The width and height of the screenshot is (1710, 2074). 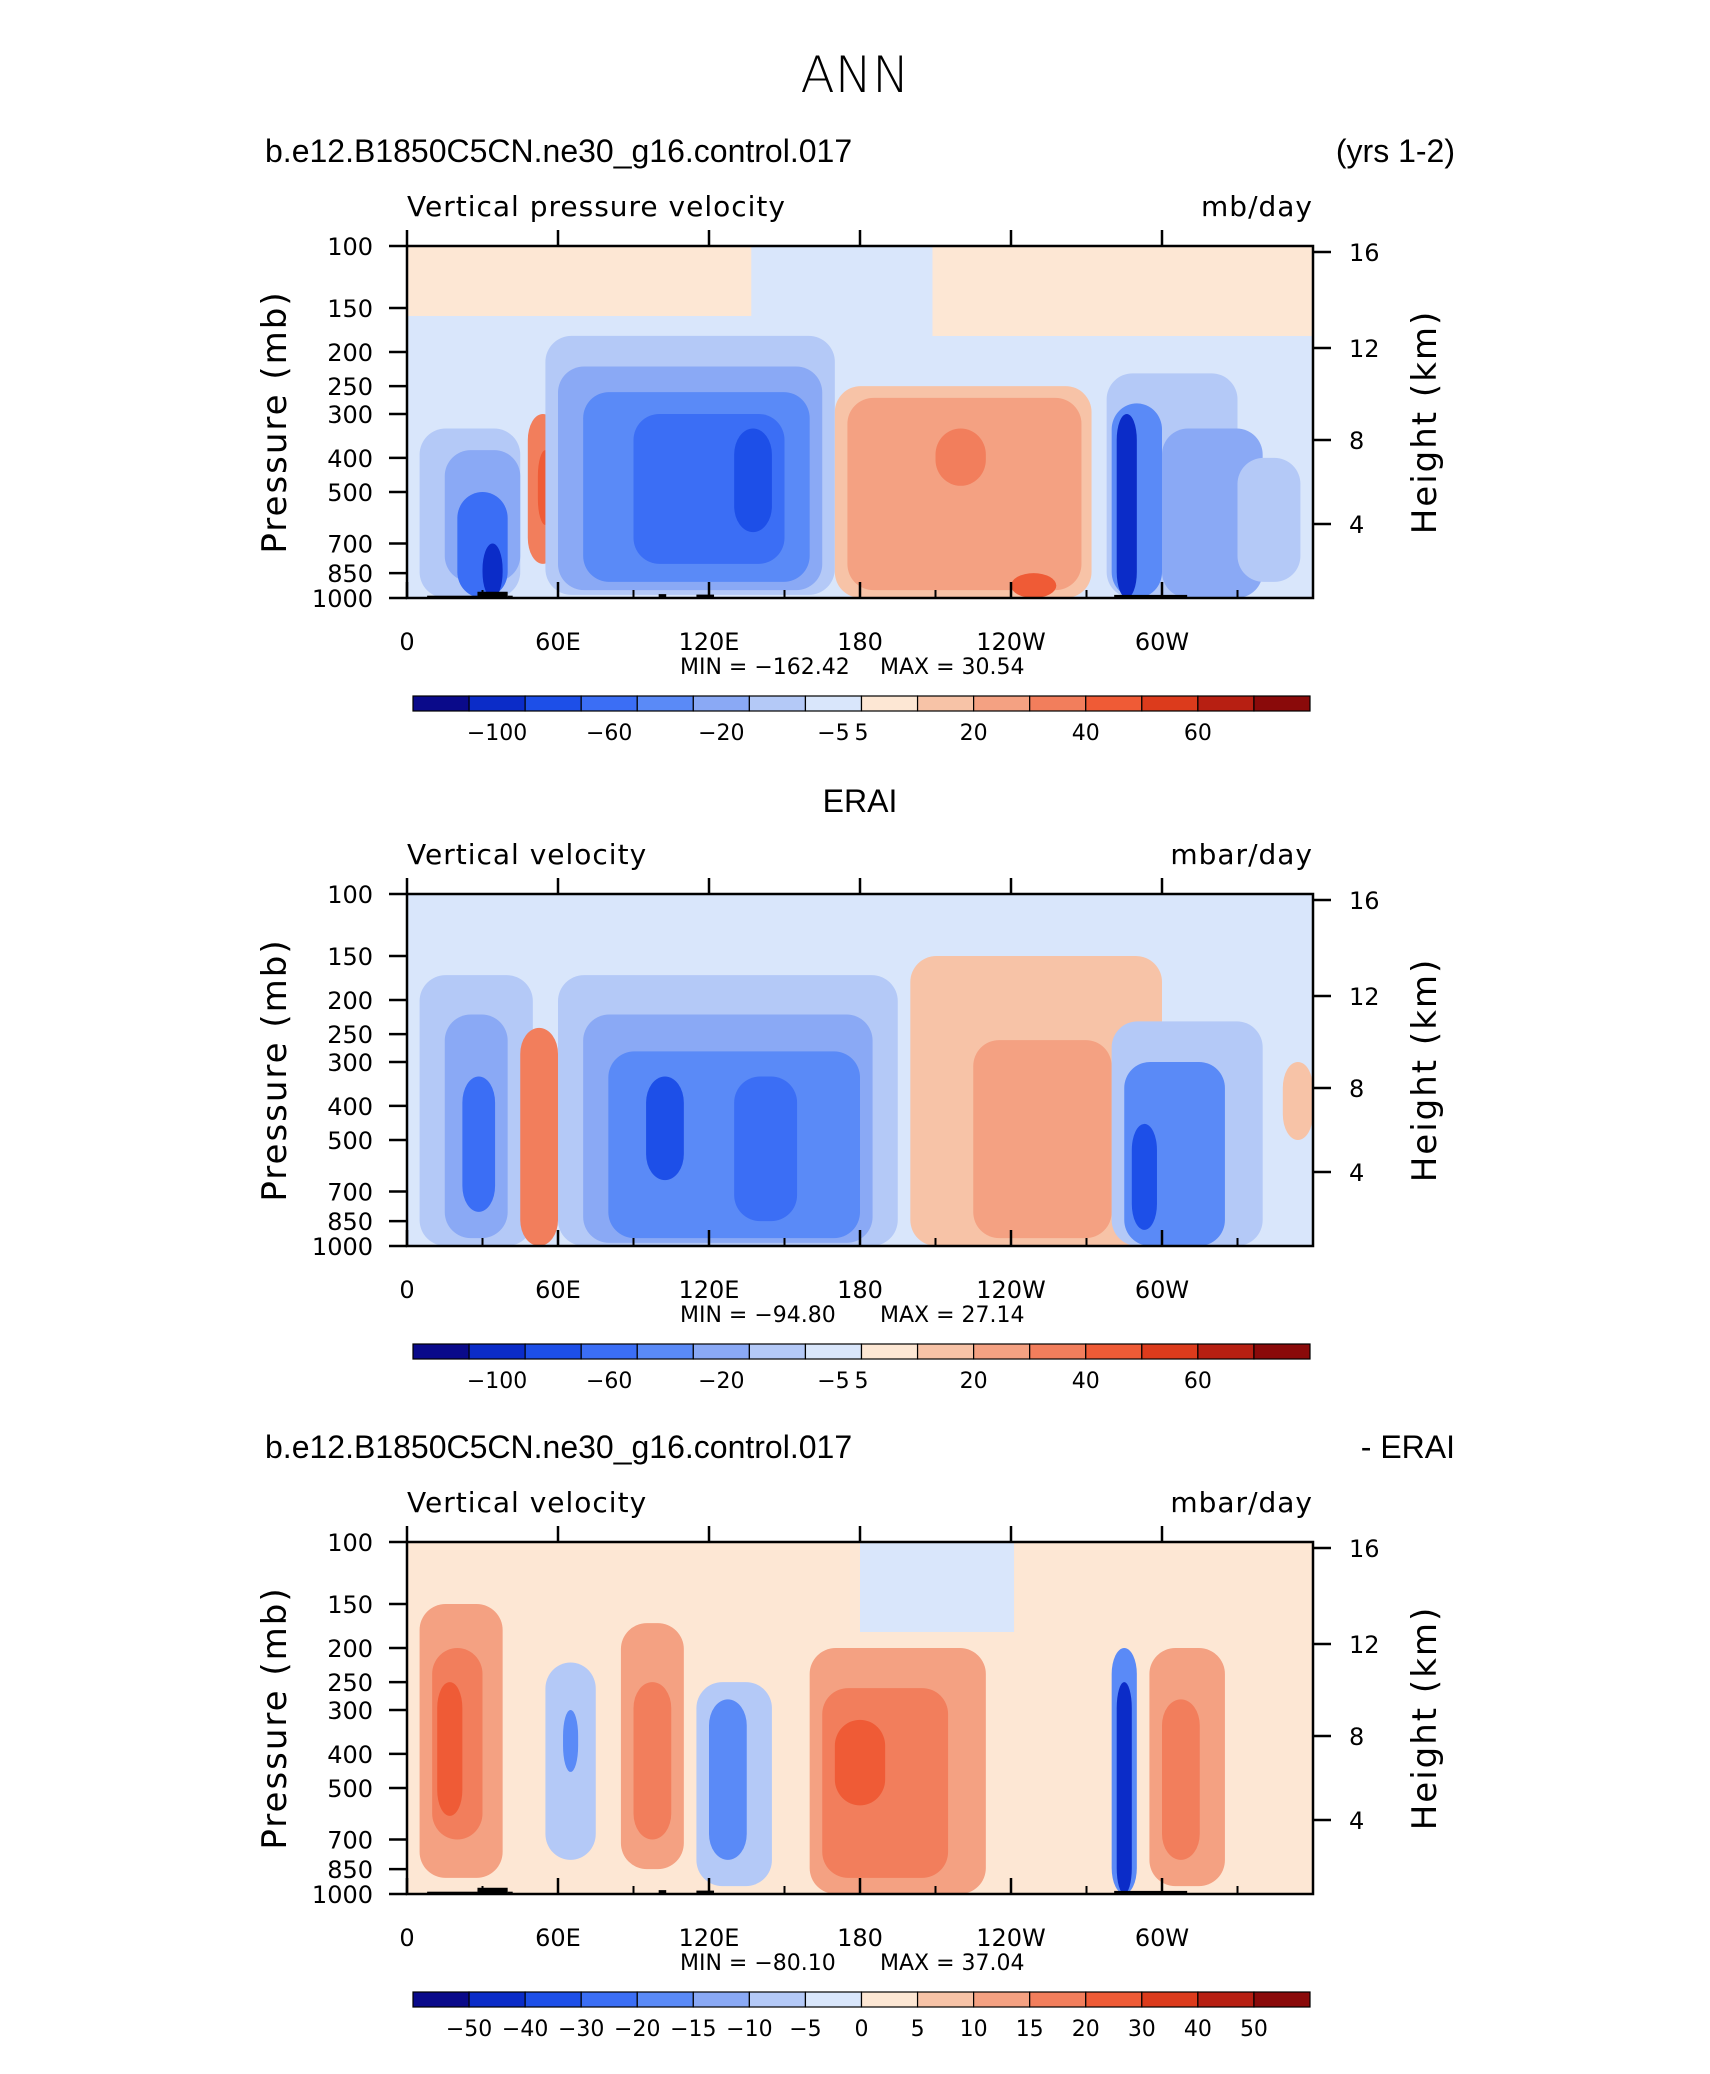 What do you see at coordinates (758, 1963) in the screenshot?
I see `min-label: MIN = −80.10` at bounding box center [758, 1963].